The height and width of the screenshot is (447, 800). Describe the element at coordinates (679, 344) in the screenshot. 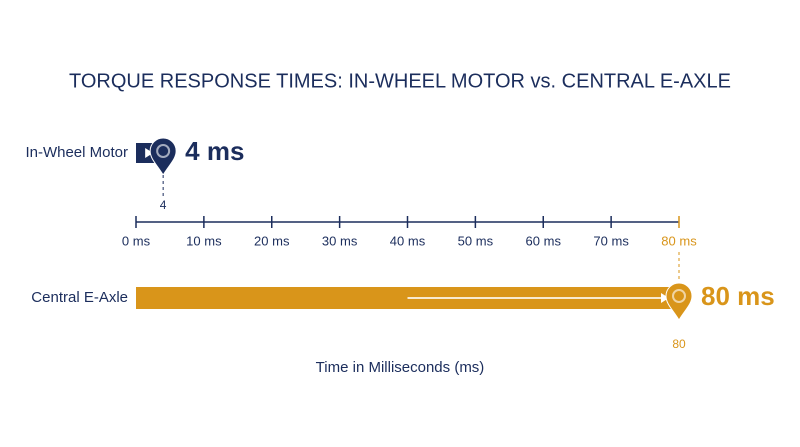

I see `value-number: 80` at that location.